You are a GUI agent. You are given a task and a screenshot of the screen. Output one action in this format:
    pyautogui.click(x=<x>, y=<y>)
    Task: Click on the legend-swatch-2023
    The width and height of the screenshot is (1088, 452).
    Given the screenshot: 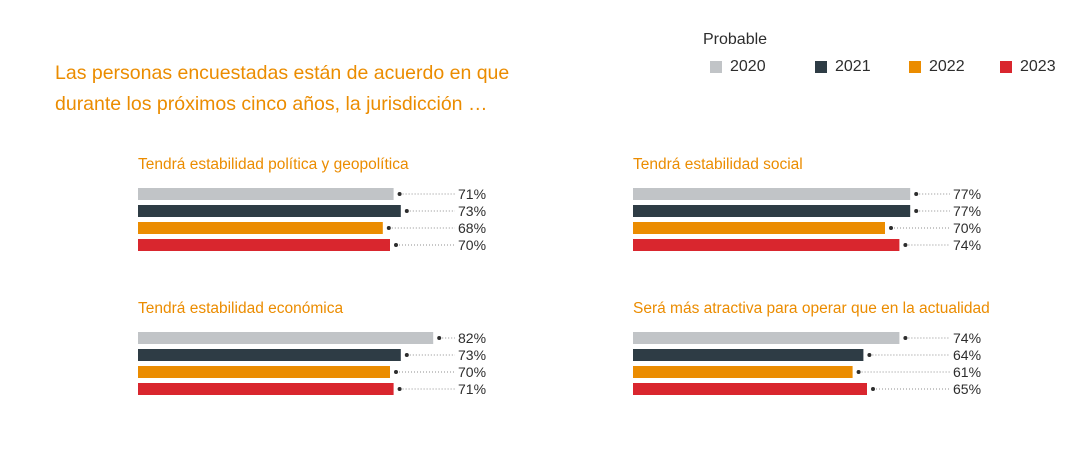 What is the action you would take?
    pyautogui.click(x=1006, y=67)
    